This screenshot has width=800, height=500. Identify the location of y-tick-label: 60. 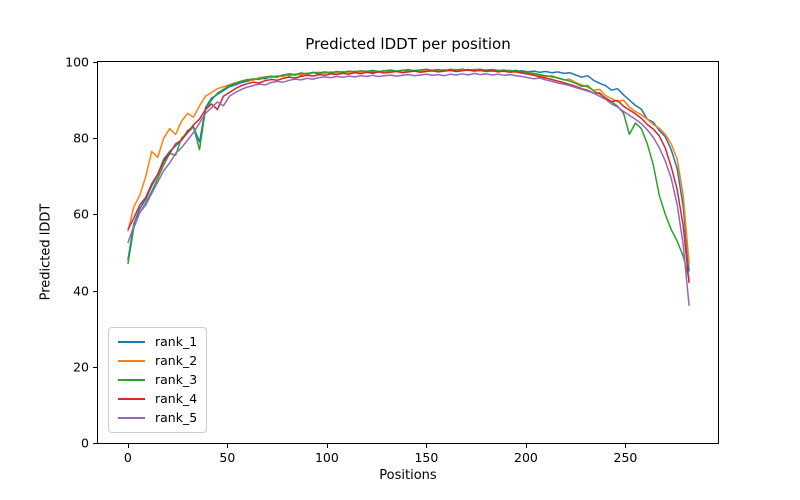
(81, 214).